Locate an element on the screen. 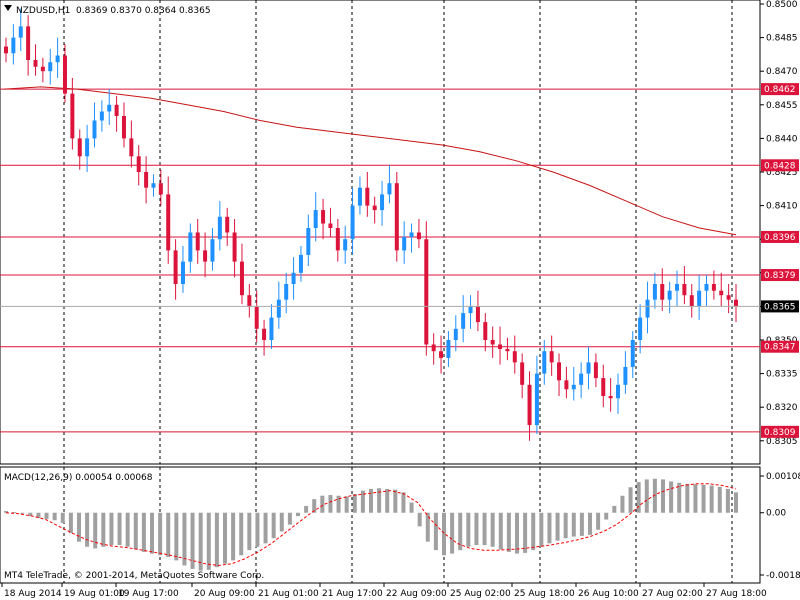 This screenshot has height=600, width=800. dropdown-triangle-icon is located at coordinates (8, 8).